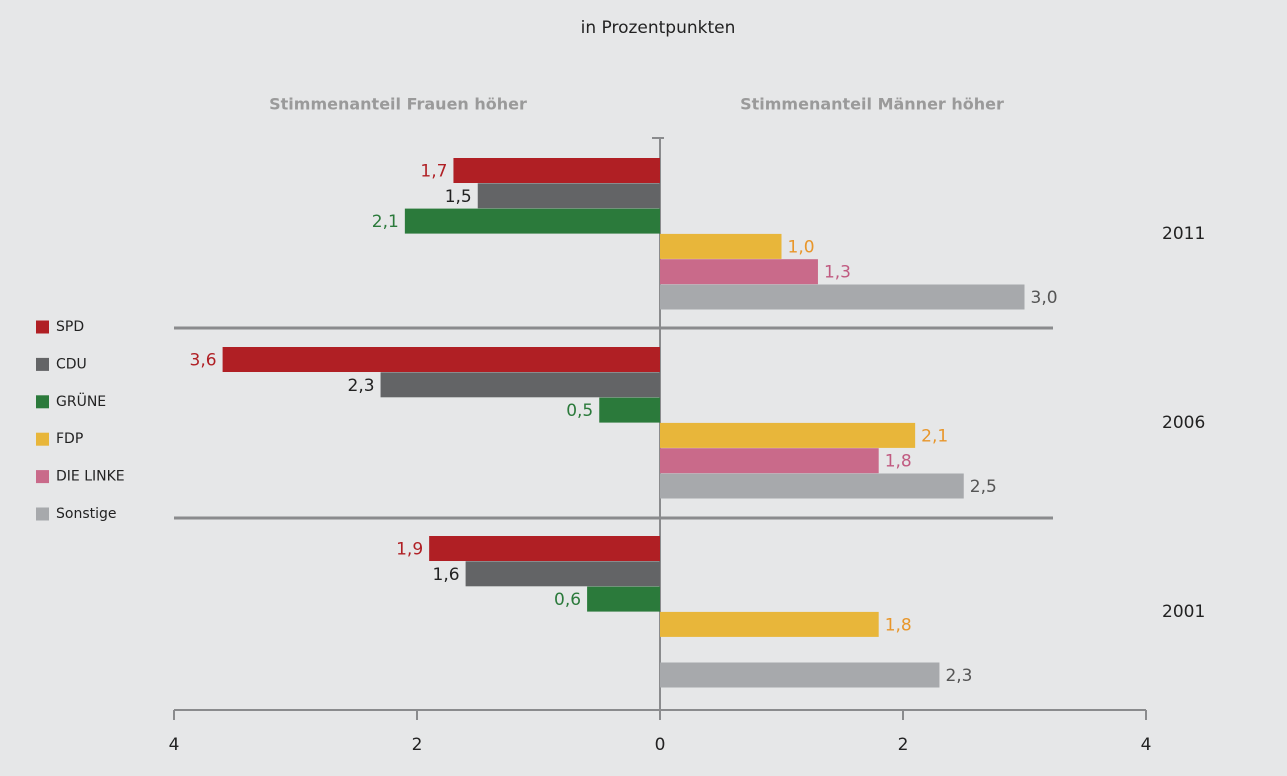 This screenshot has height=776, width=1287. I want to click on value-label: 0,5, so click(579, 411).